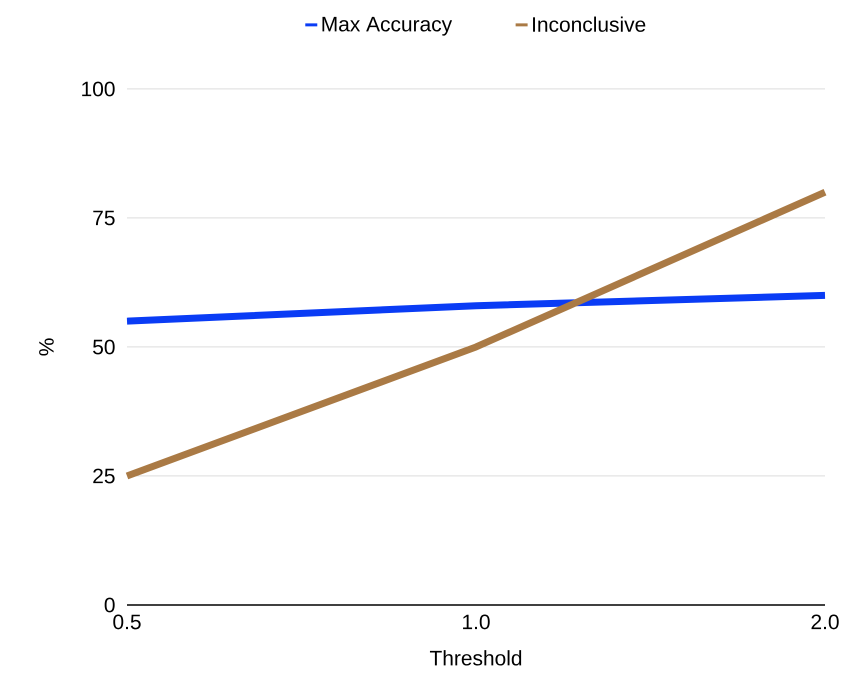  I want to click on legend-label: Inconclusive, so click(589, 24).